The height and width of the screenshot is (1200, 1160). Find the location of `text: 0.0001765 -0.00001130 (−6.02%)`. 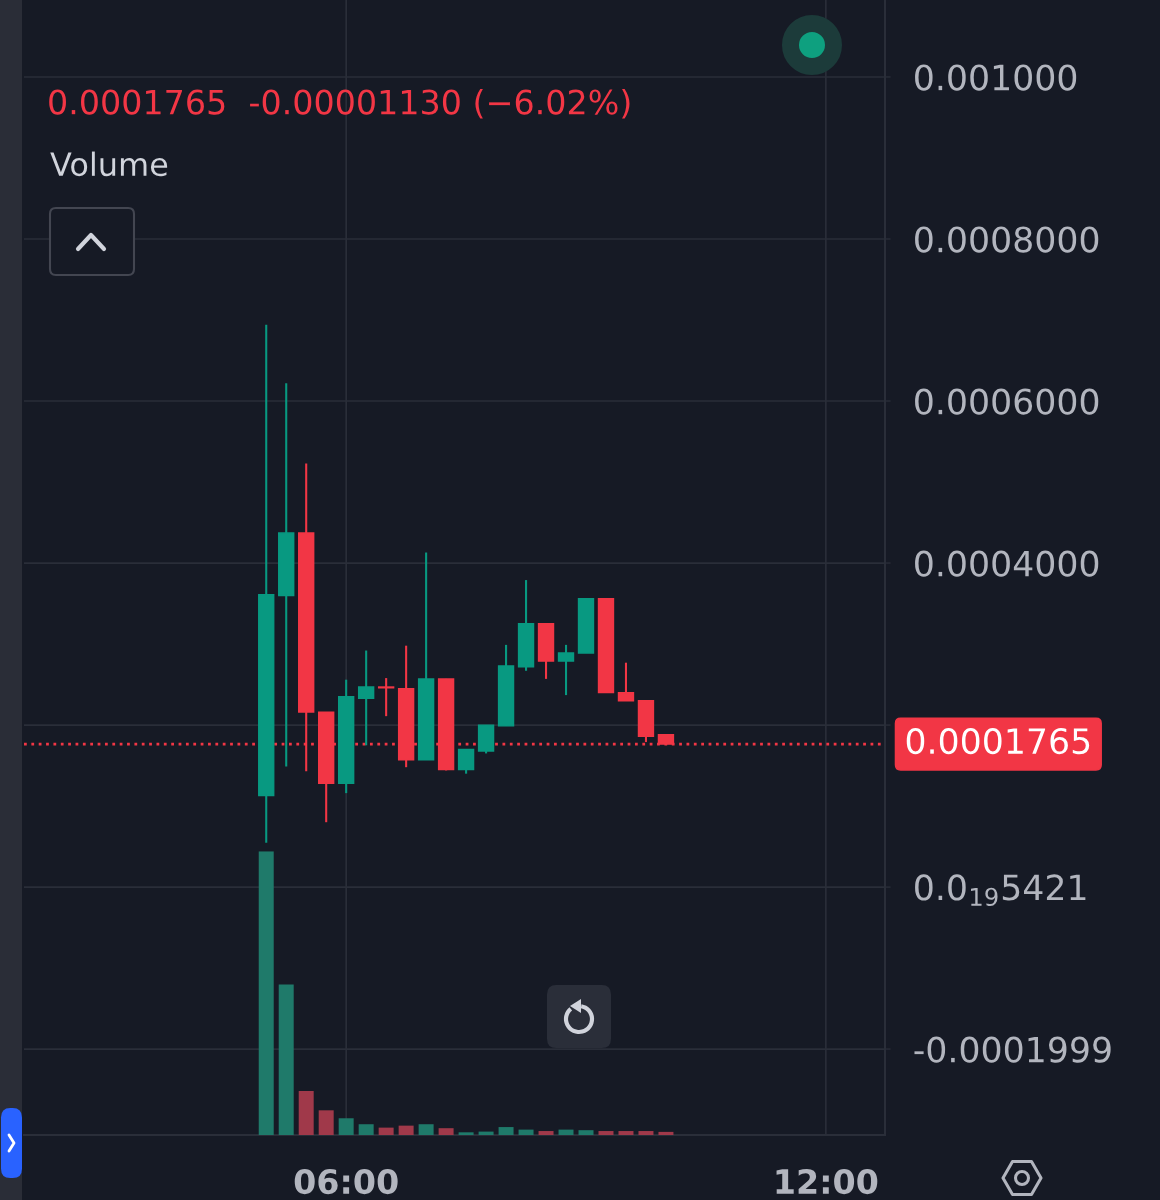

text: 0.0001765 -0.00001130 (−6.02%) is located at coordinates (339, 103).